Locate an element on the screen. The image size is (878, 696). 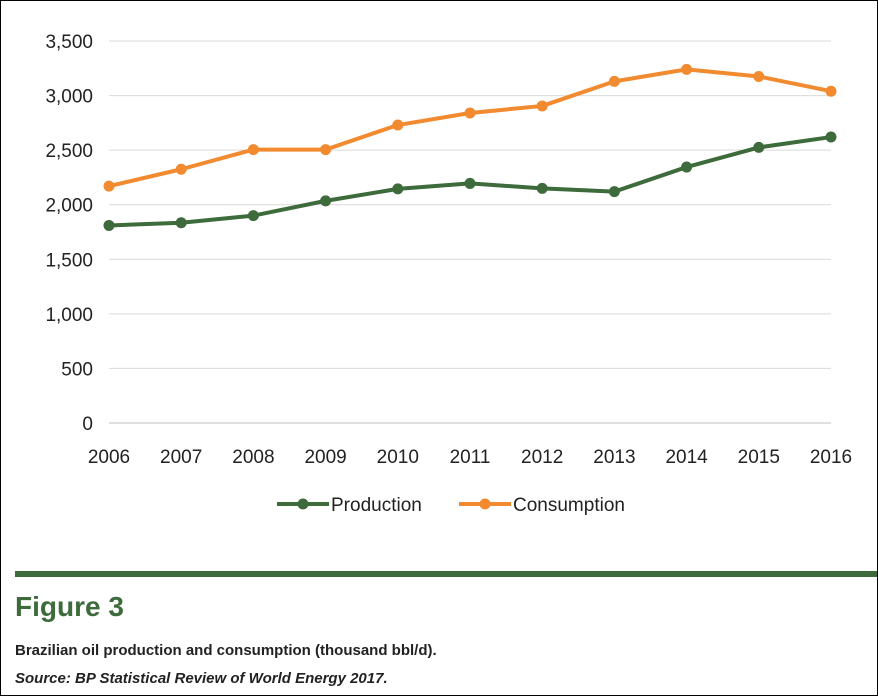
y-tick-label: 3,500 is located at coordinates (69, 42).